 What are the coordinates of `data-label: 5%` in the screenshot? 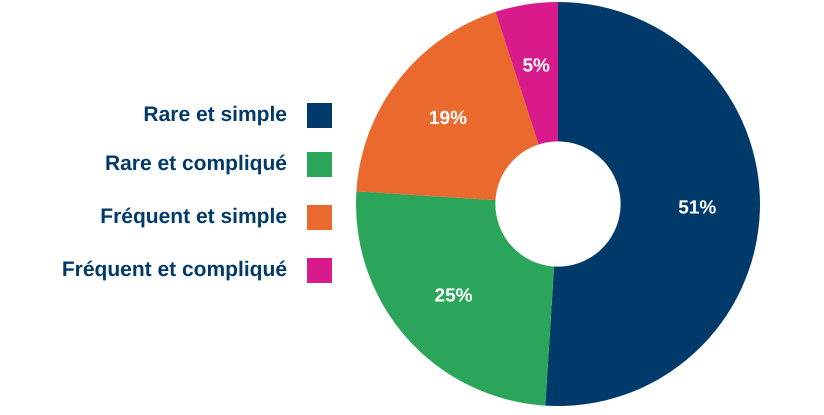 It's located at (536, 66).